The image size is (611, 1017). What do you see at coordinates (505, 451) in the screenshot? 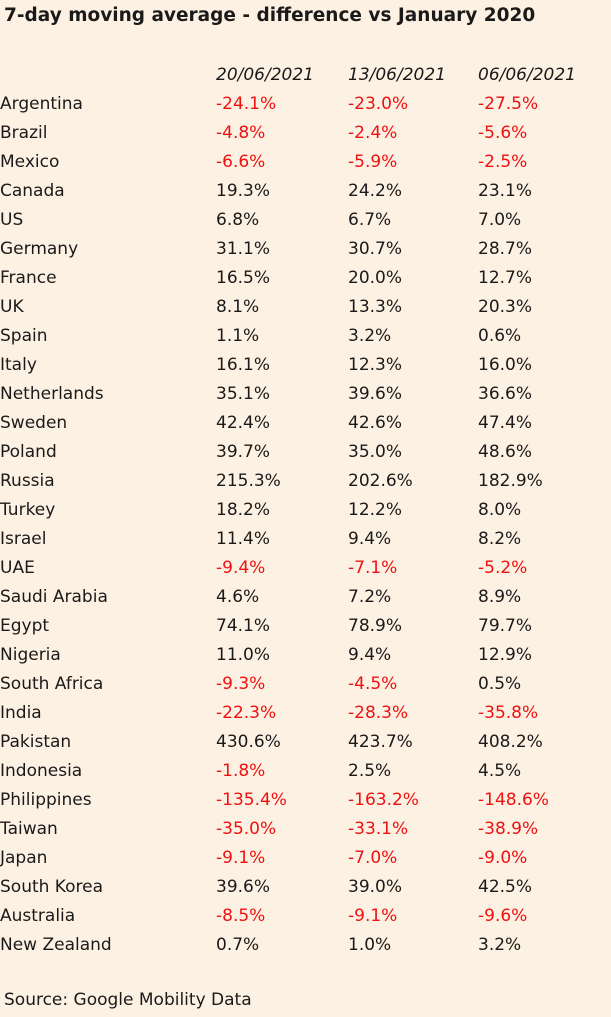
I see `value-cell-date-3: 48.6%` at bounding box center [505, 451].